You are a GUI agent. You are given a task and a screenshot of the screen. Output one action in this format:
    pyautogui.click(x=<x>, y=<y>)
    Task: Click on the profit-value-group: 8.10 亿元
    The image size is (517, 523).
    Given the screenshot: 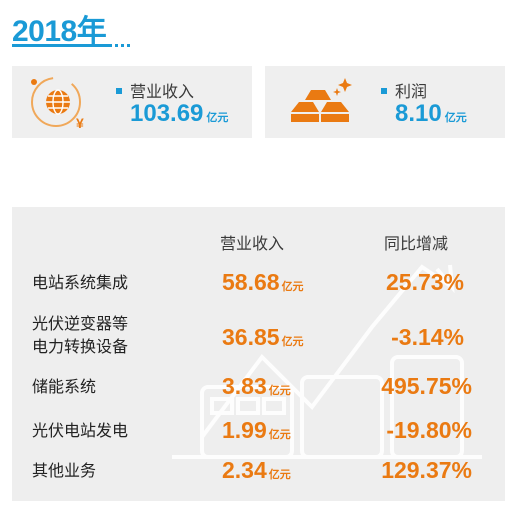 What is the action you would take?
    pyautogui.click(x=431, y=114)
    